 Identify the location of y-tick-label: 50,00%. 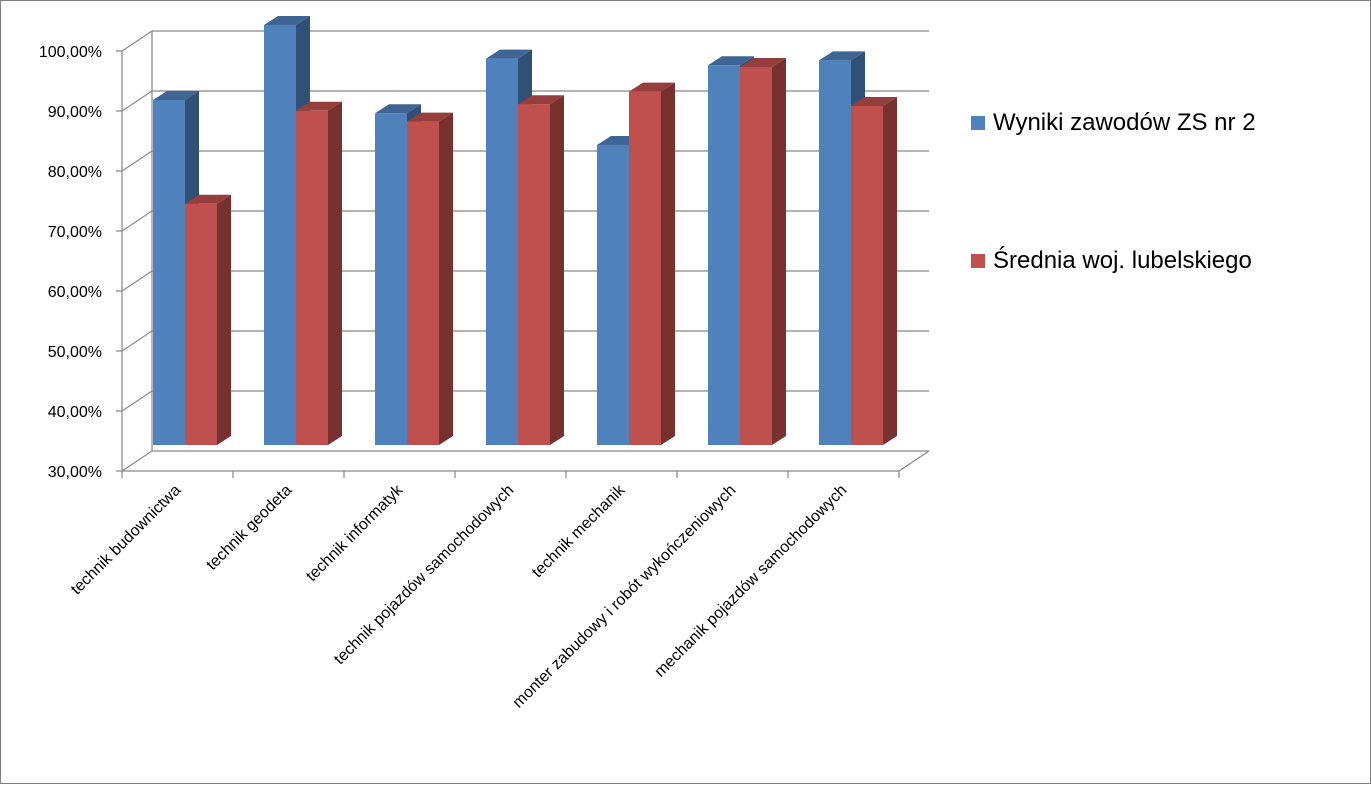
(75, 352).